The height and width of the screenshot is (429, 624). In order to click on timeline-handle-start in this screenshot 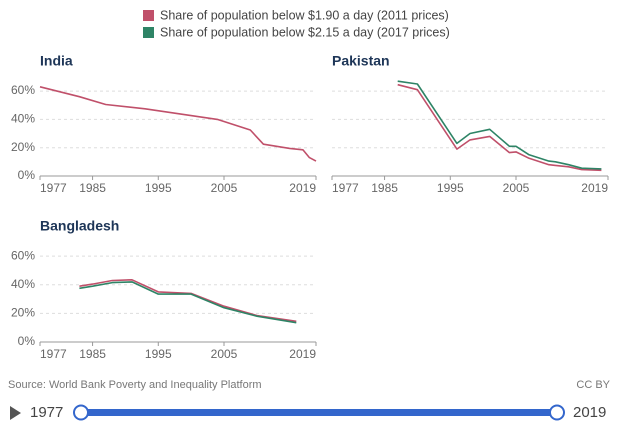, I will do `click(81, 412)`.